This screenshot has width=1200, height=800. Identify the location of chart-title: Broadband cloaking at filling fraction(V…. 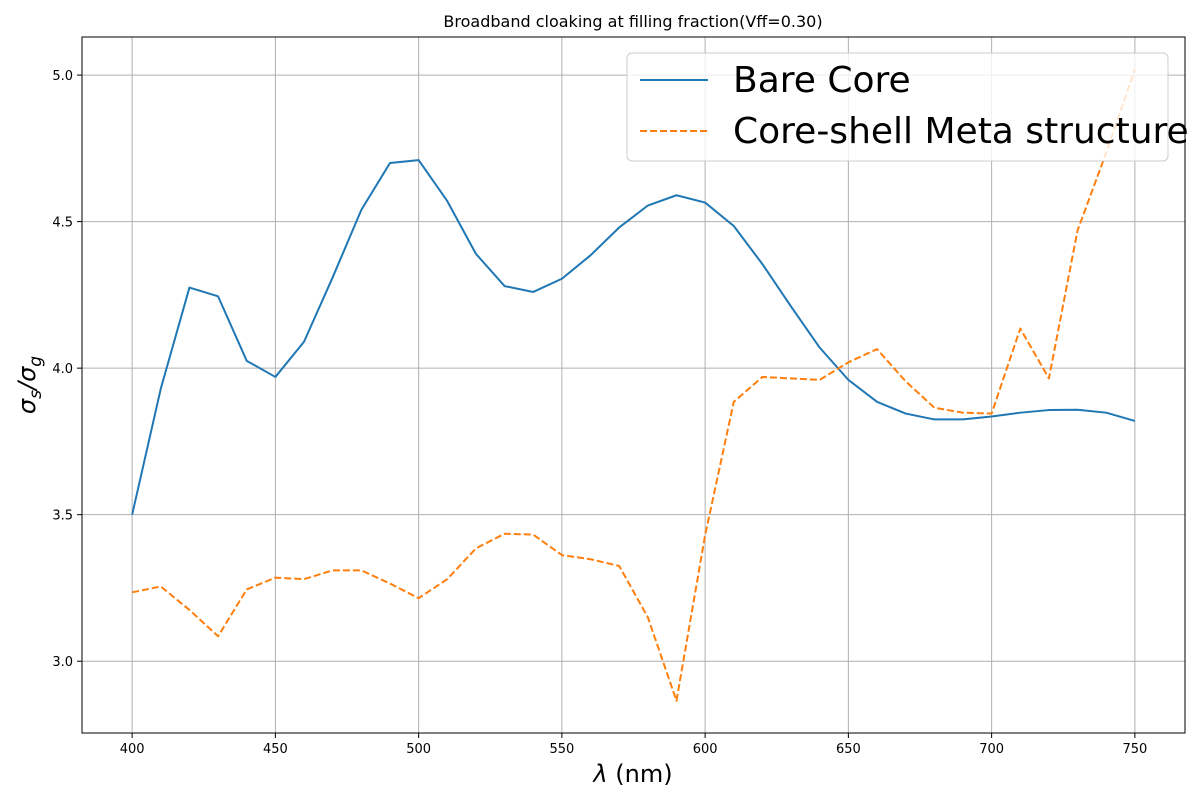
(632, 21).